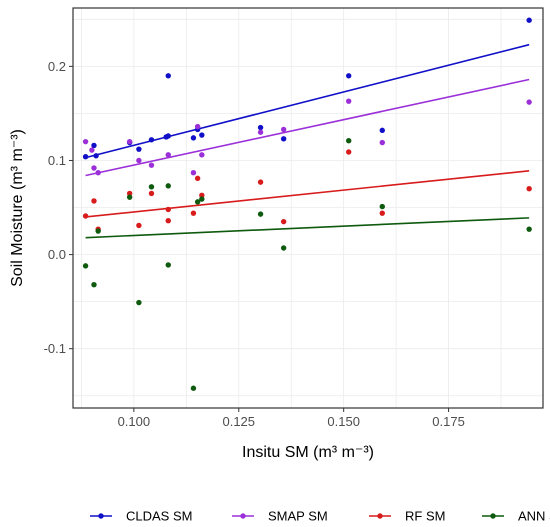 The height and width of the screenshot is (527, 550). What do you see at coordinates (298, 516) in the screenshot?
I see `legend-label: SMAP SM` at bounding box center [298, 516].